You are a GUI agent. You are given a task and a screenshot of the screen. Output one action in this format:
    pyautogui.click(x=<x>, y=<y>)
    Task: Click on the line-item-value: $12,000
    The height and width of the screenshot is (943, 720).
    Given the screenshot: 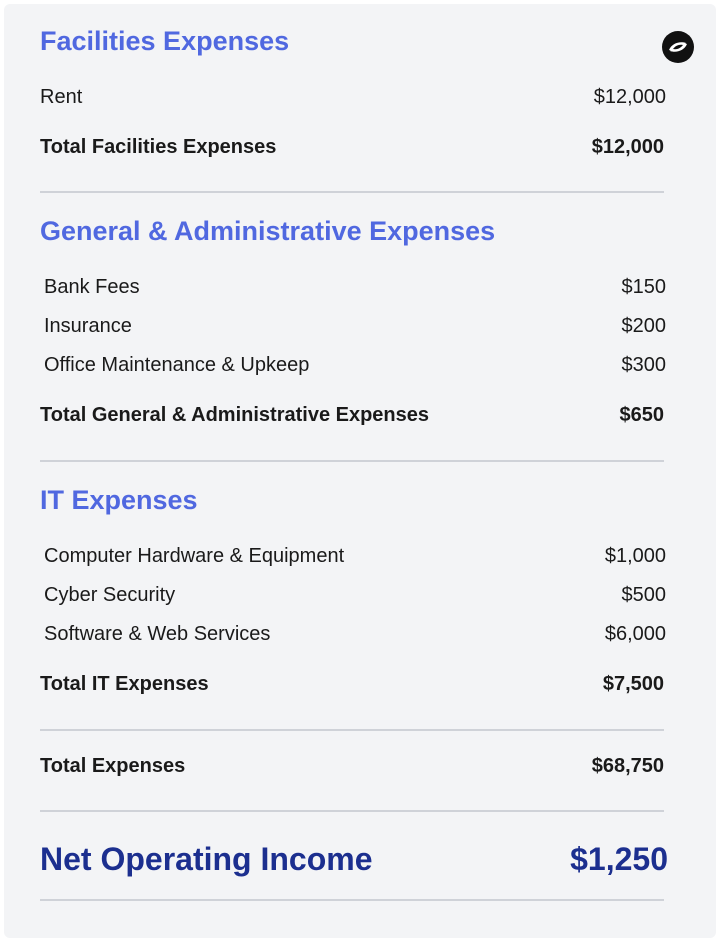 What is the action you would take?
    pyautogui.click(x=629, y=97)
    